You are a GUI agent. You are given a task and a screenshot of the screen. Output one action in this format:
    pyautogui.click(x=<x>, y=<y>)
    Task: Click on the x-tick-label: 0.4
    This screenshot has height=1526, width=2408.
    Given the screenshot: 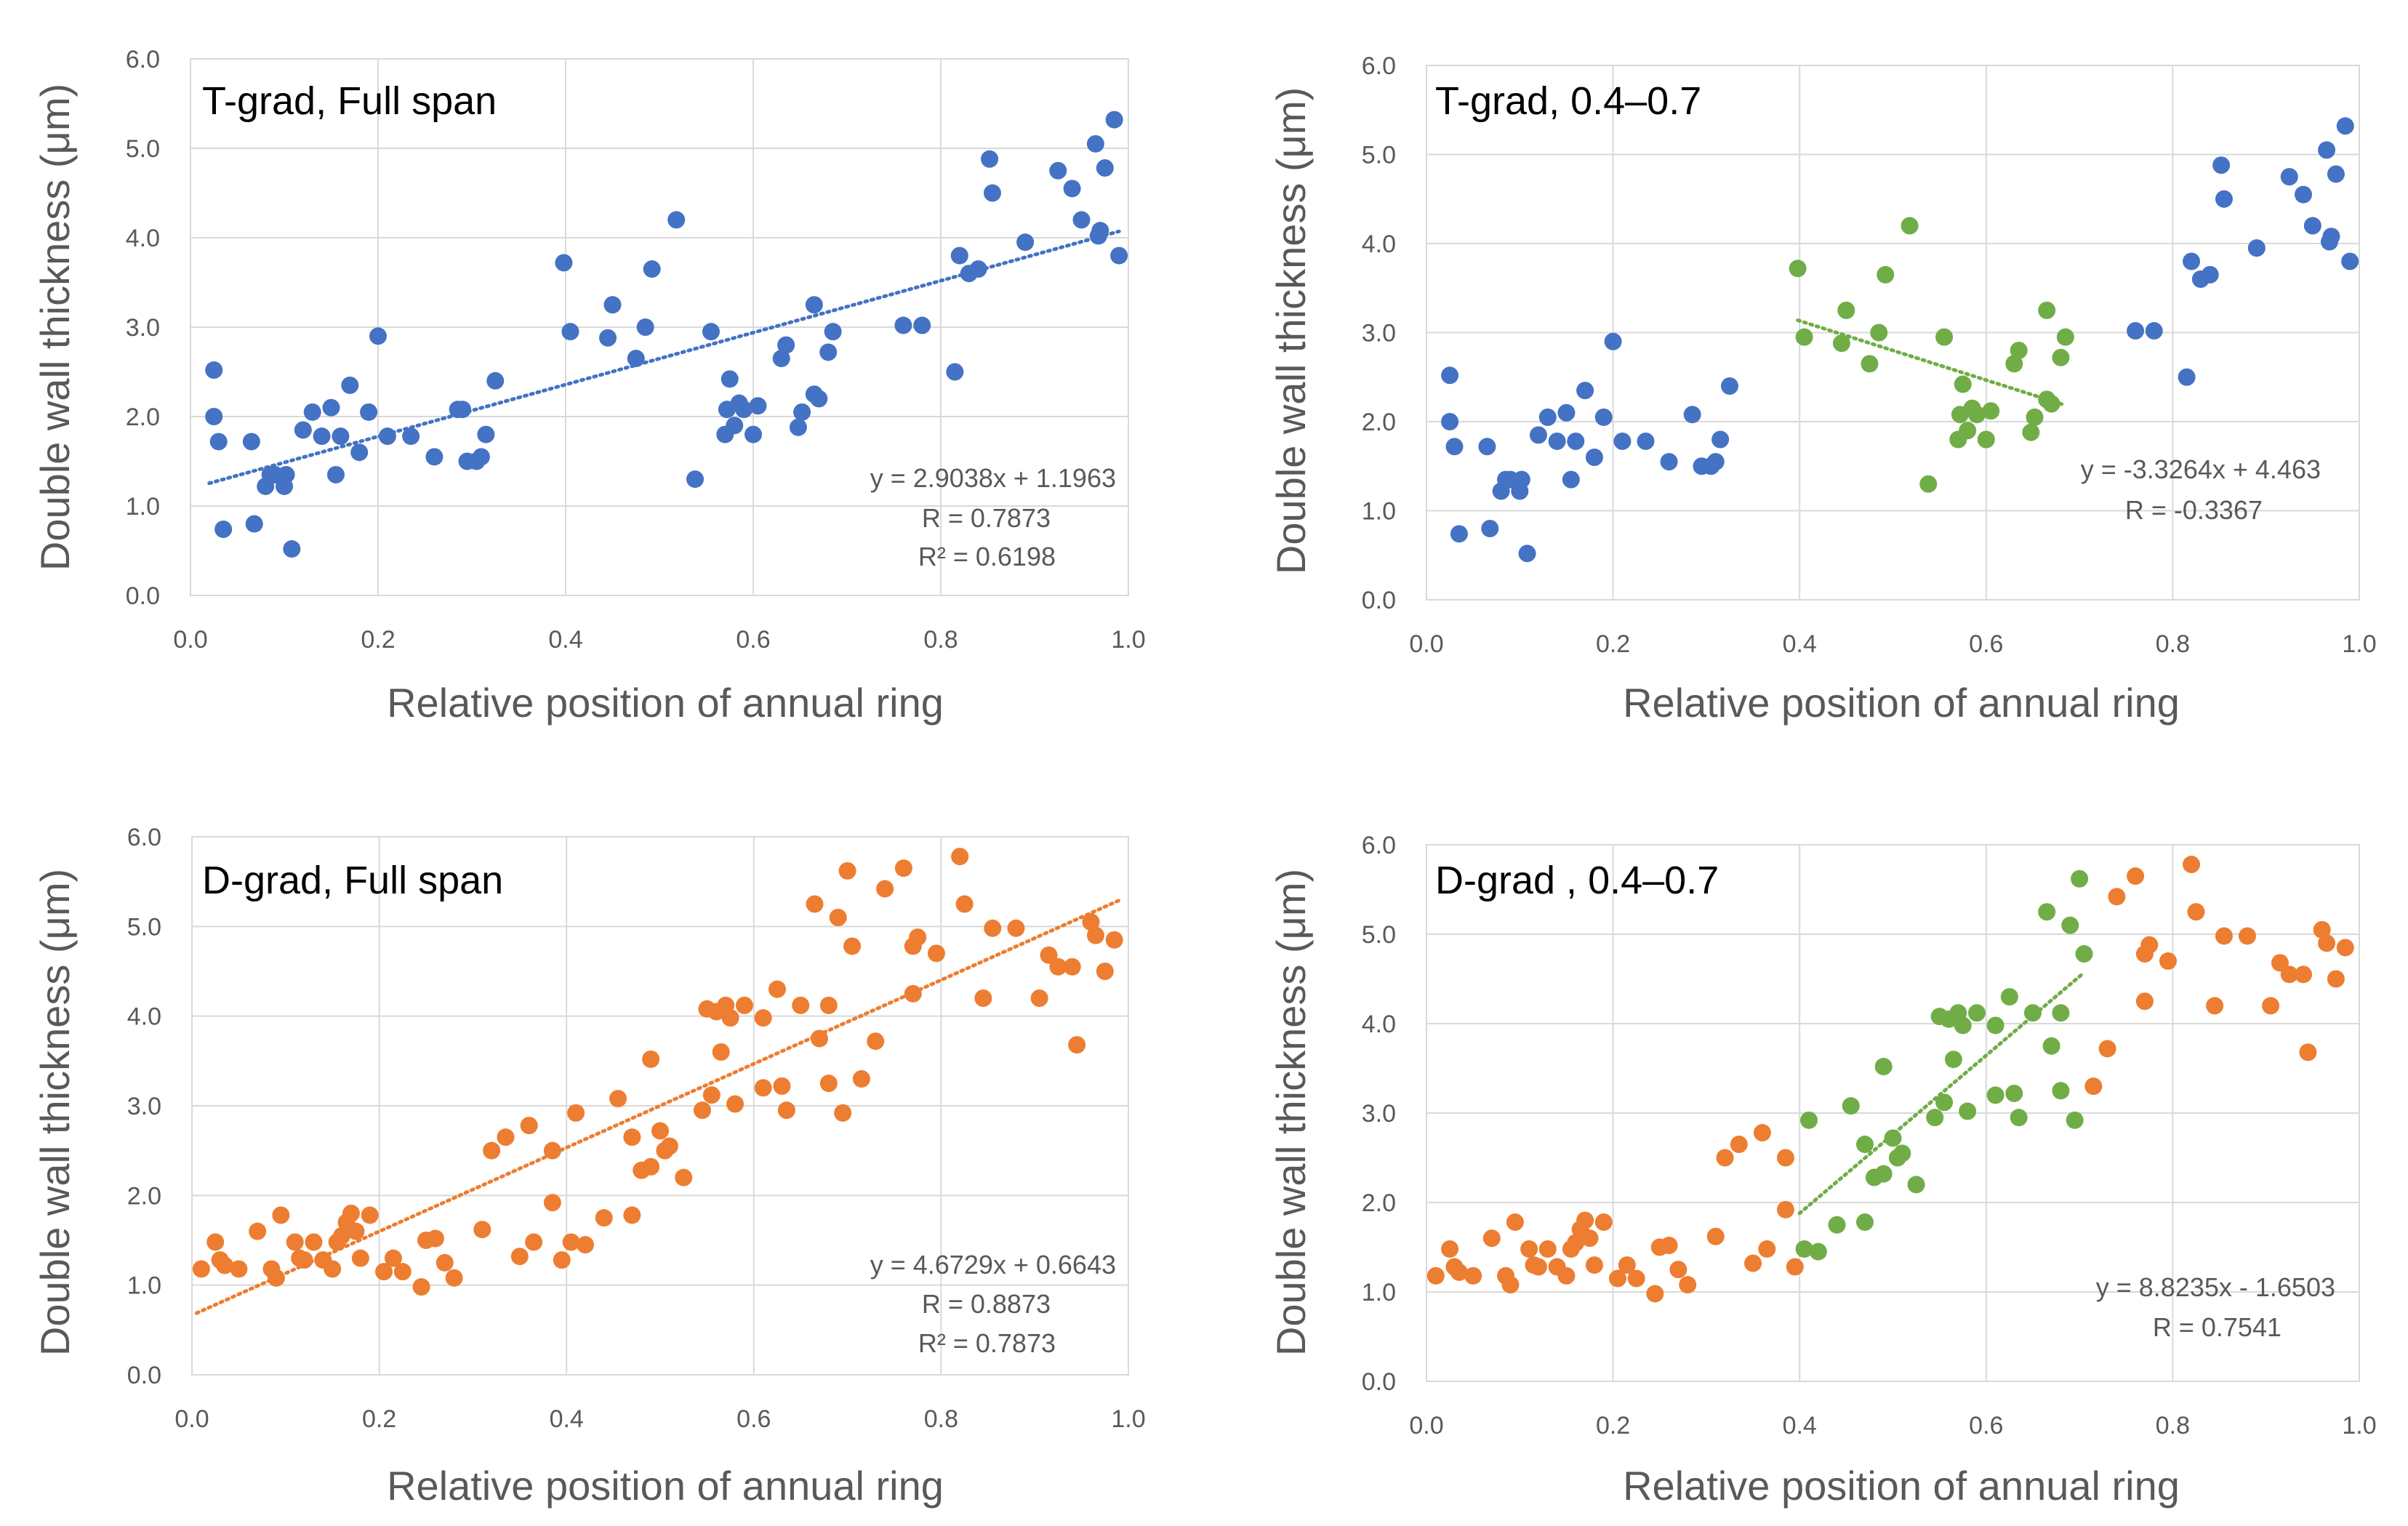 What is the action you would take?
    pyautogui.click(x=567, y=1419)
    